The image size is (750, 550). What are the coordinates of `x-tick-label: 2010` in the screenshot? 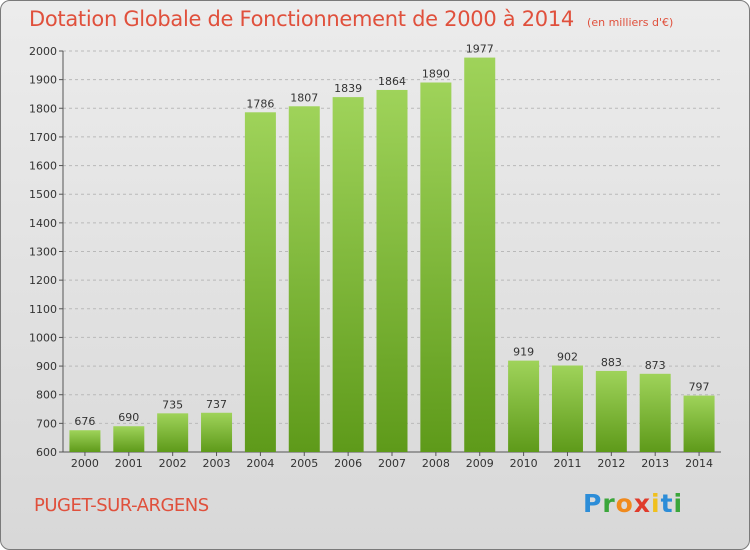 It's located at (524, 463).